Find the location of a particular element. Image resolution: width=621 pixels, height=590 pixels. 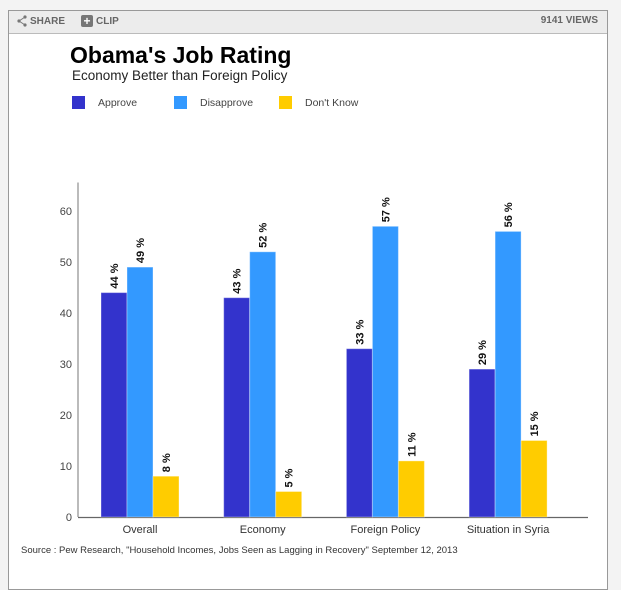

share-button: SHARE is located at coordinates (41, 21).